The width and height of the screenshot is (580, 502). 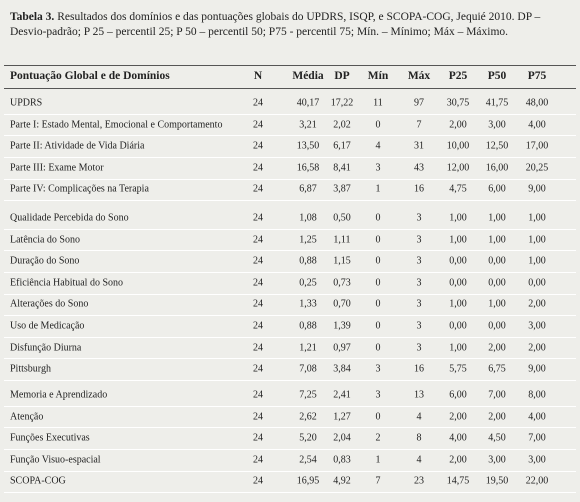 I want to click on caption-label: Tabela 3., so click(x=32, y=17).